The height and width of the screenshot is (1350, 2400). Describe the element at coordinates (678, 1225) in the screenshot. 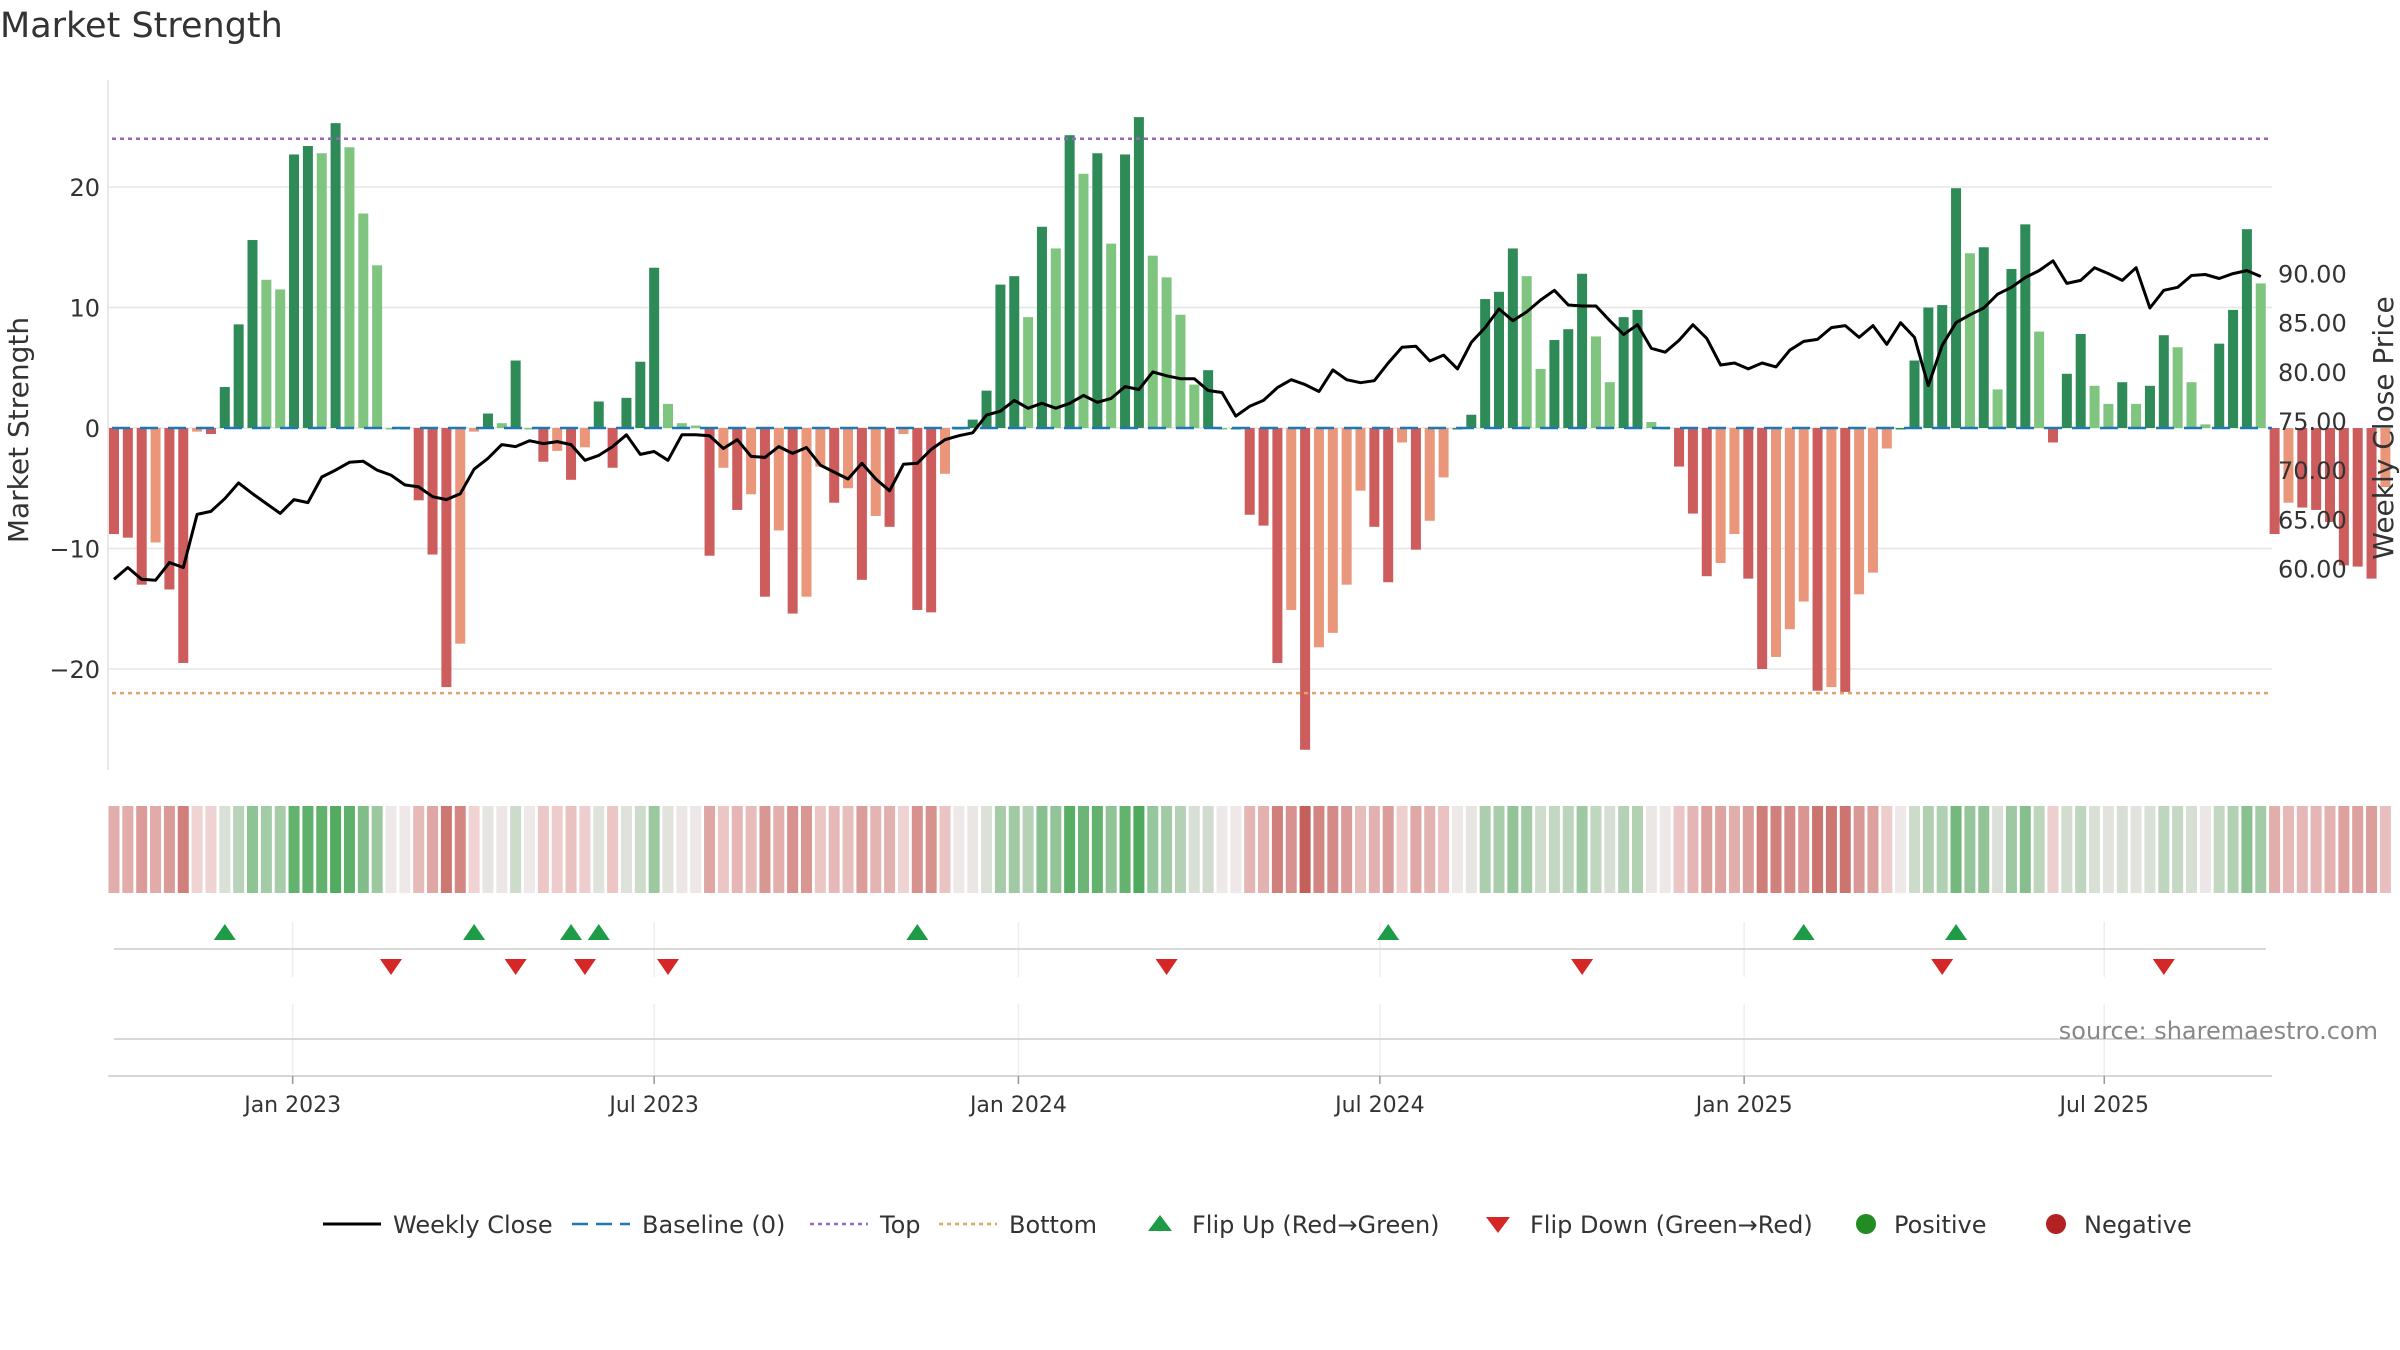

I see `legend-item: Baseline (0)` at that location.